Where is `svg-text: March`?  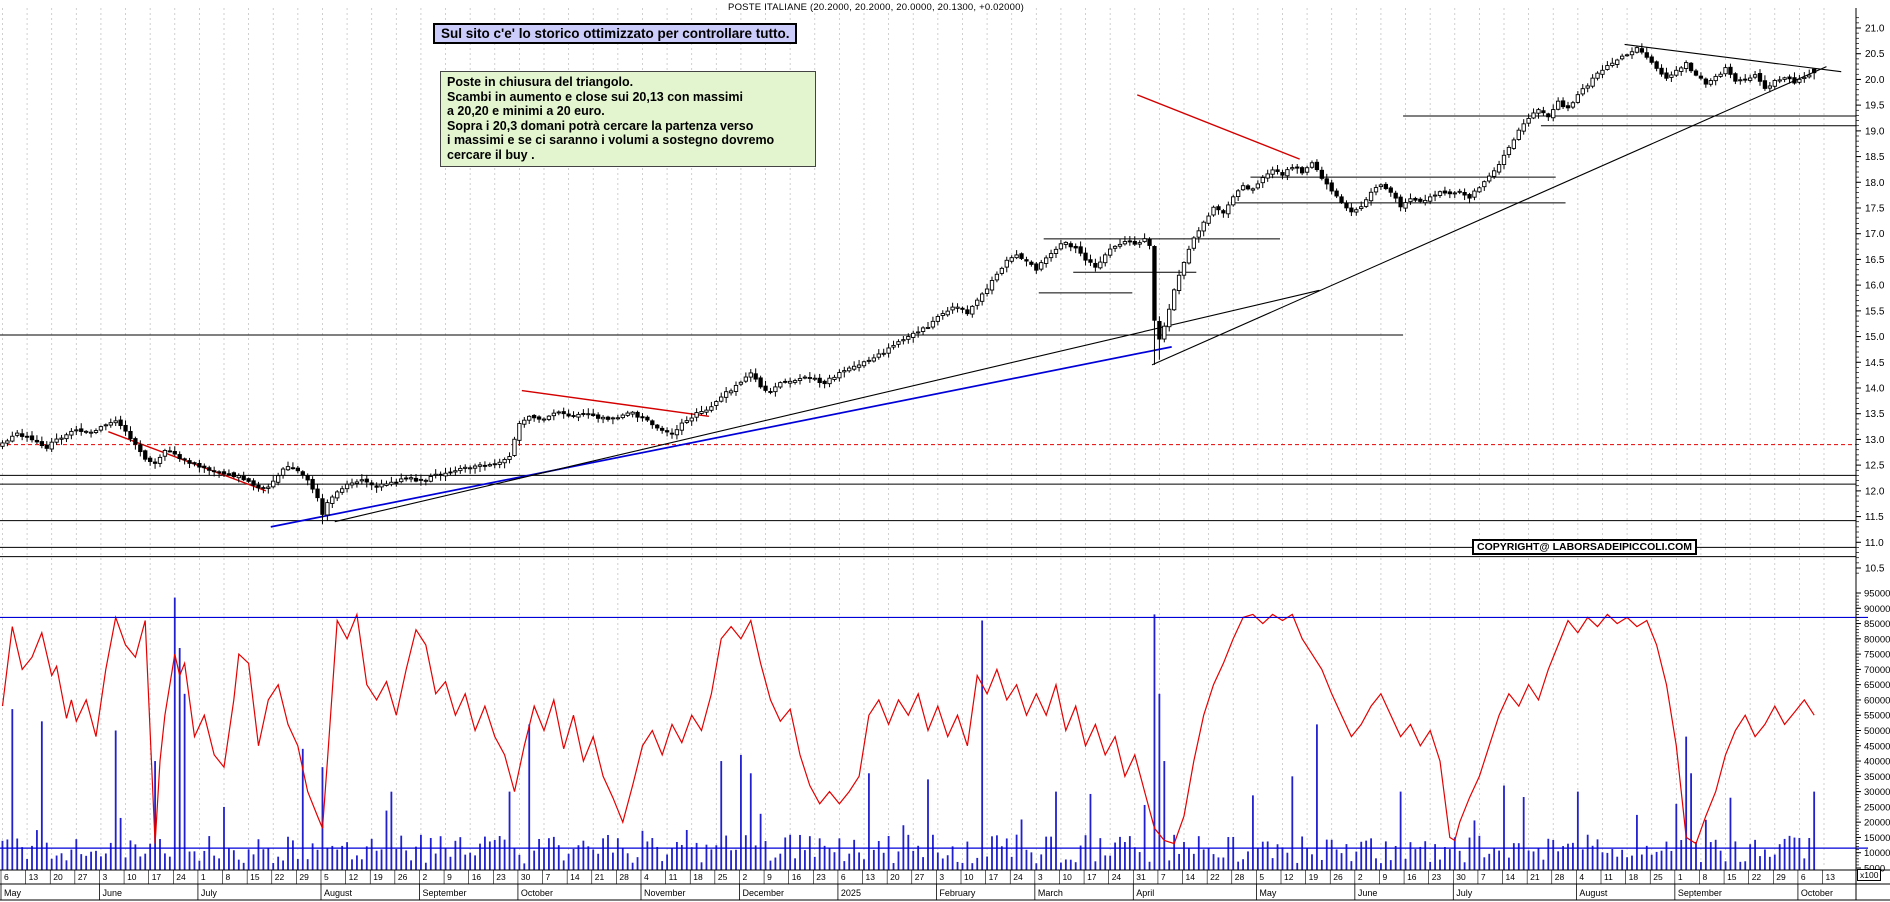 svg-text: March is located at coordinates (1050, 893).